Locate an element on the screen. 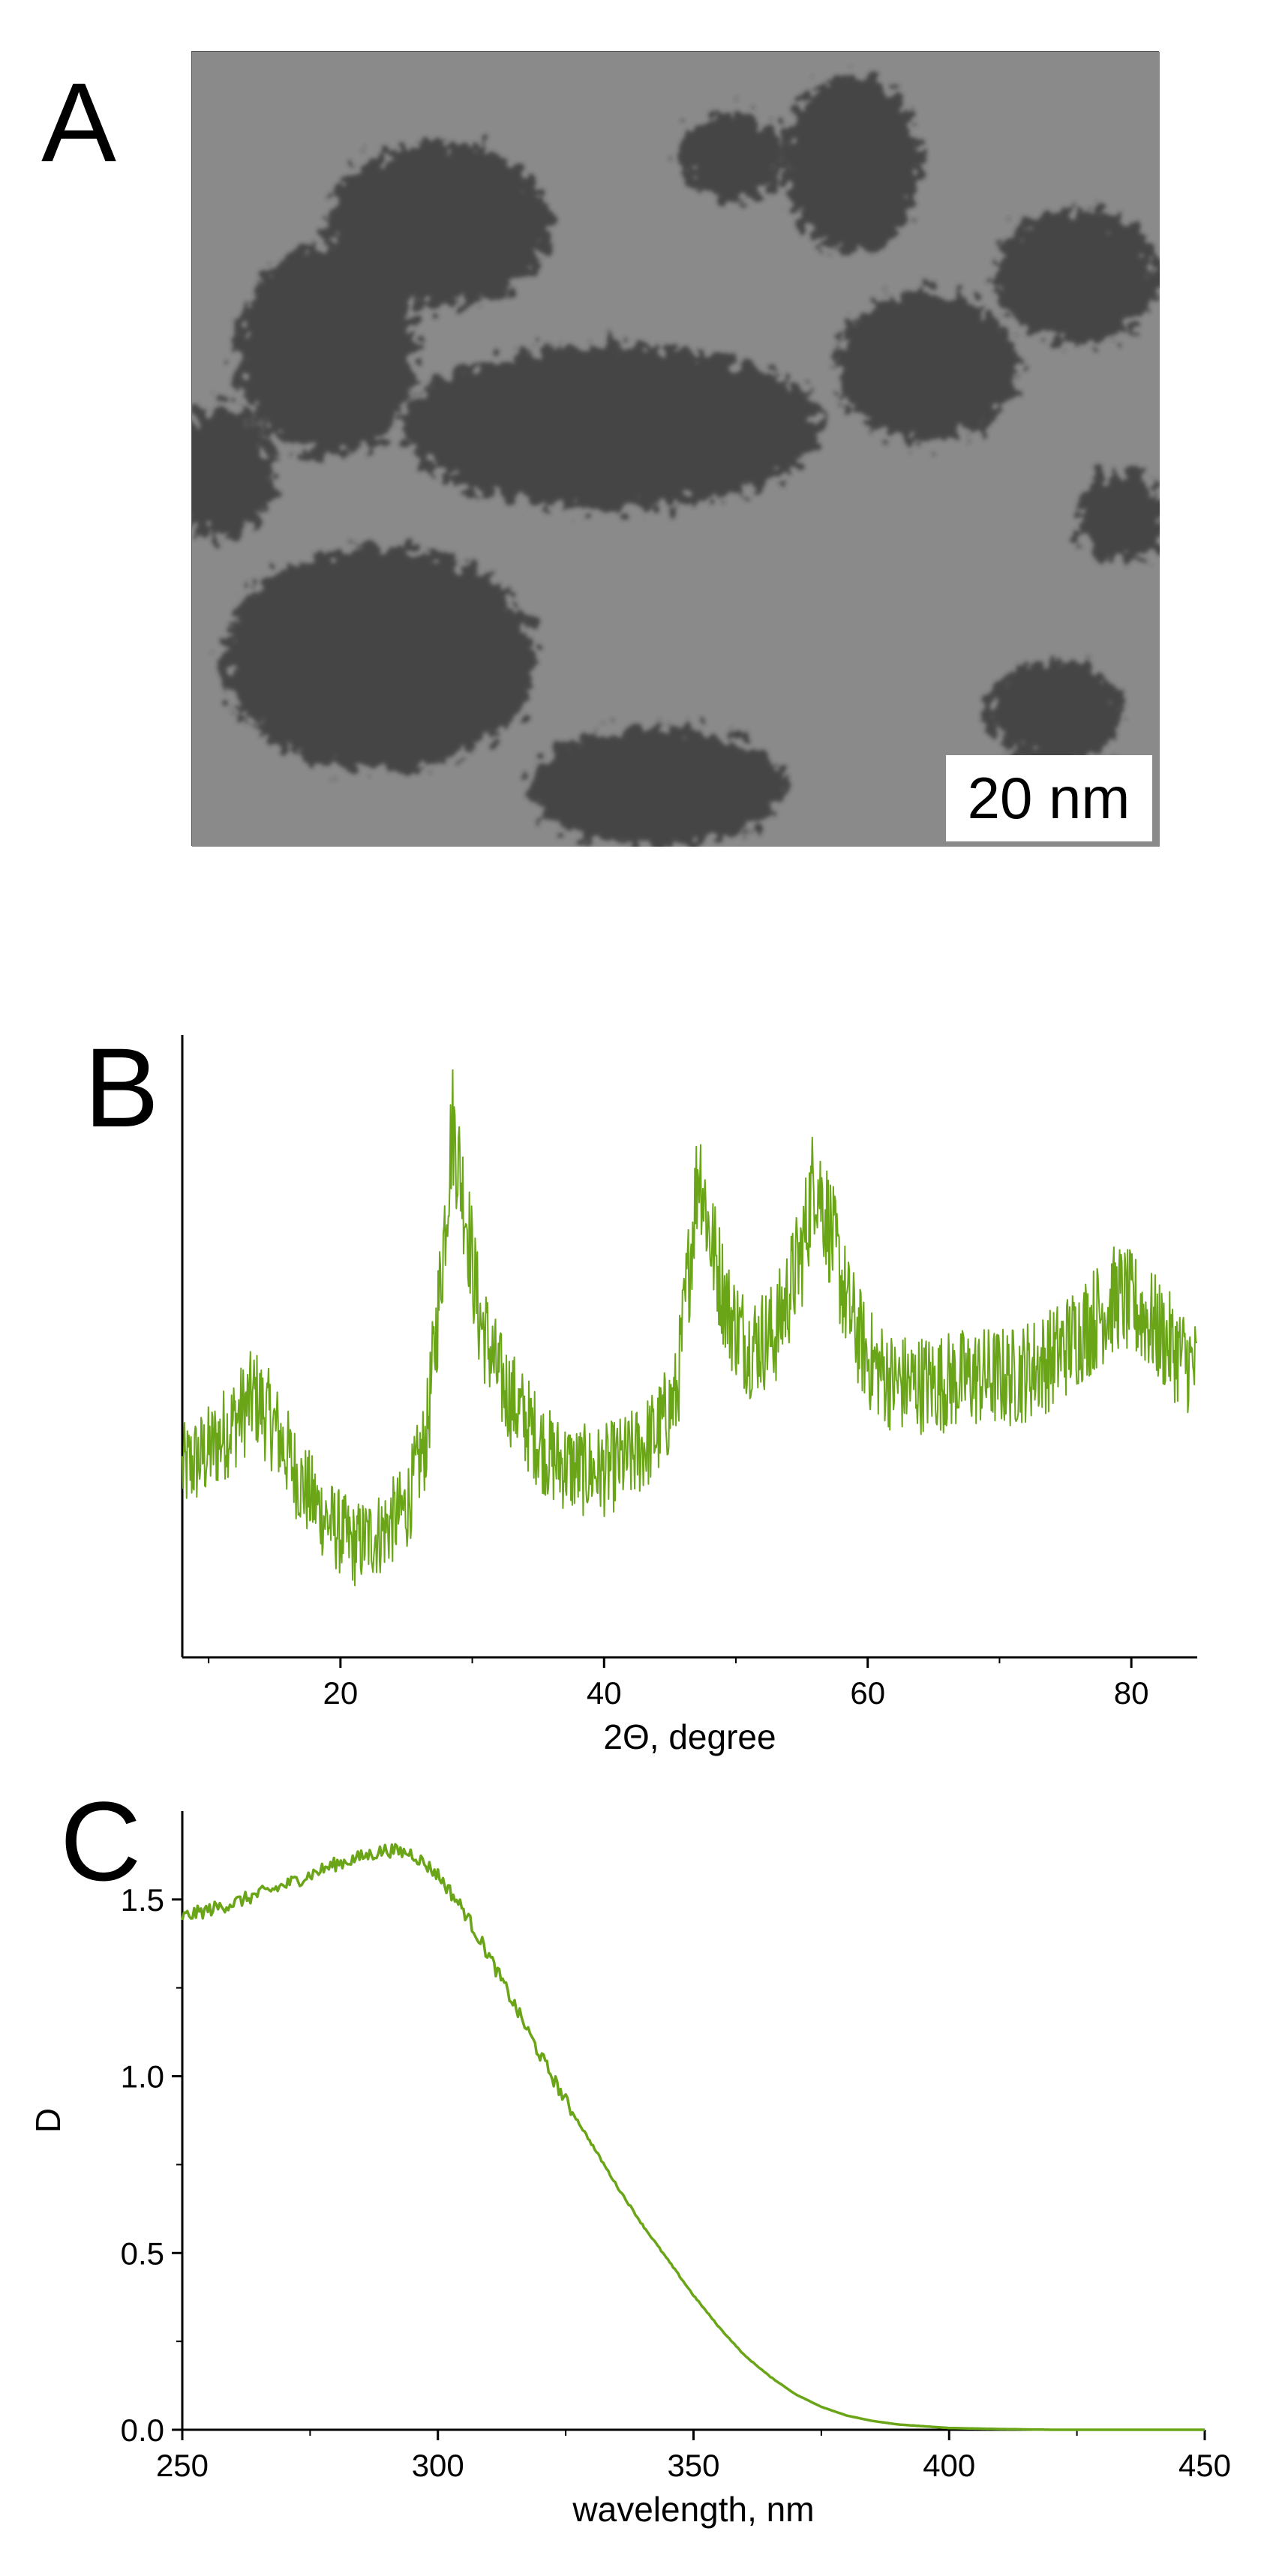 The width and height of the screenshot is (1264, 2576). x-tick-label: 400 is located at coordinates (949, 2466).